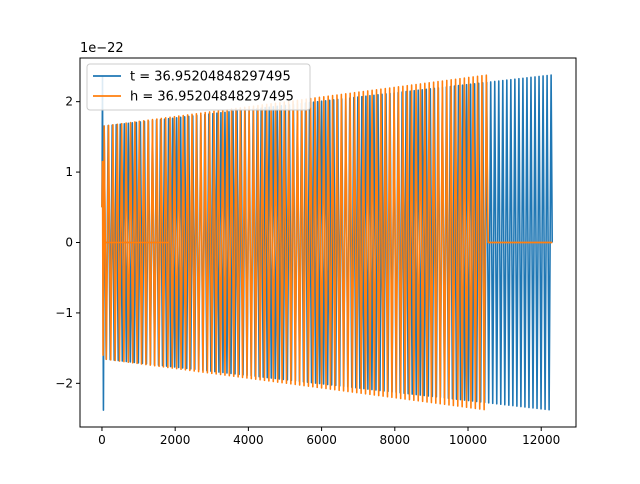 The image size is (640, 484). I want to click on x-tick-label: 0, so click(102, 440).